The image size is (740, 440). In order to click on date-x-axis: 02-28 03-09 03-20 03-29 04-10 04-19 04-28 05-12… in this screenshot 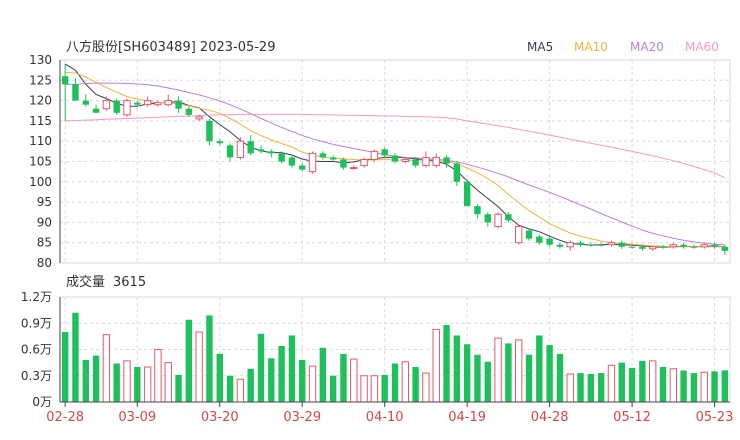, I will do `click(389, 413)`.